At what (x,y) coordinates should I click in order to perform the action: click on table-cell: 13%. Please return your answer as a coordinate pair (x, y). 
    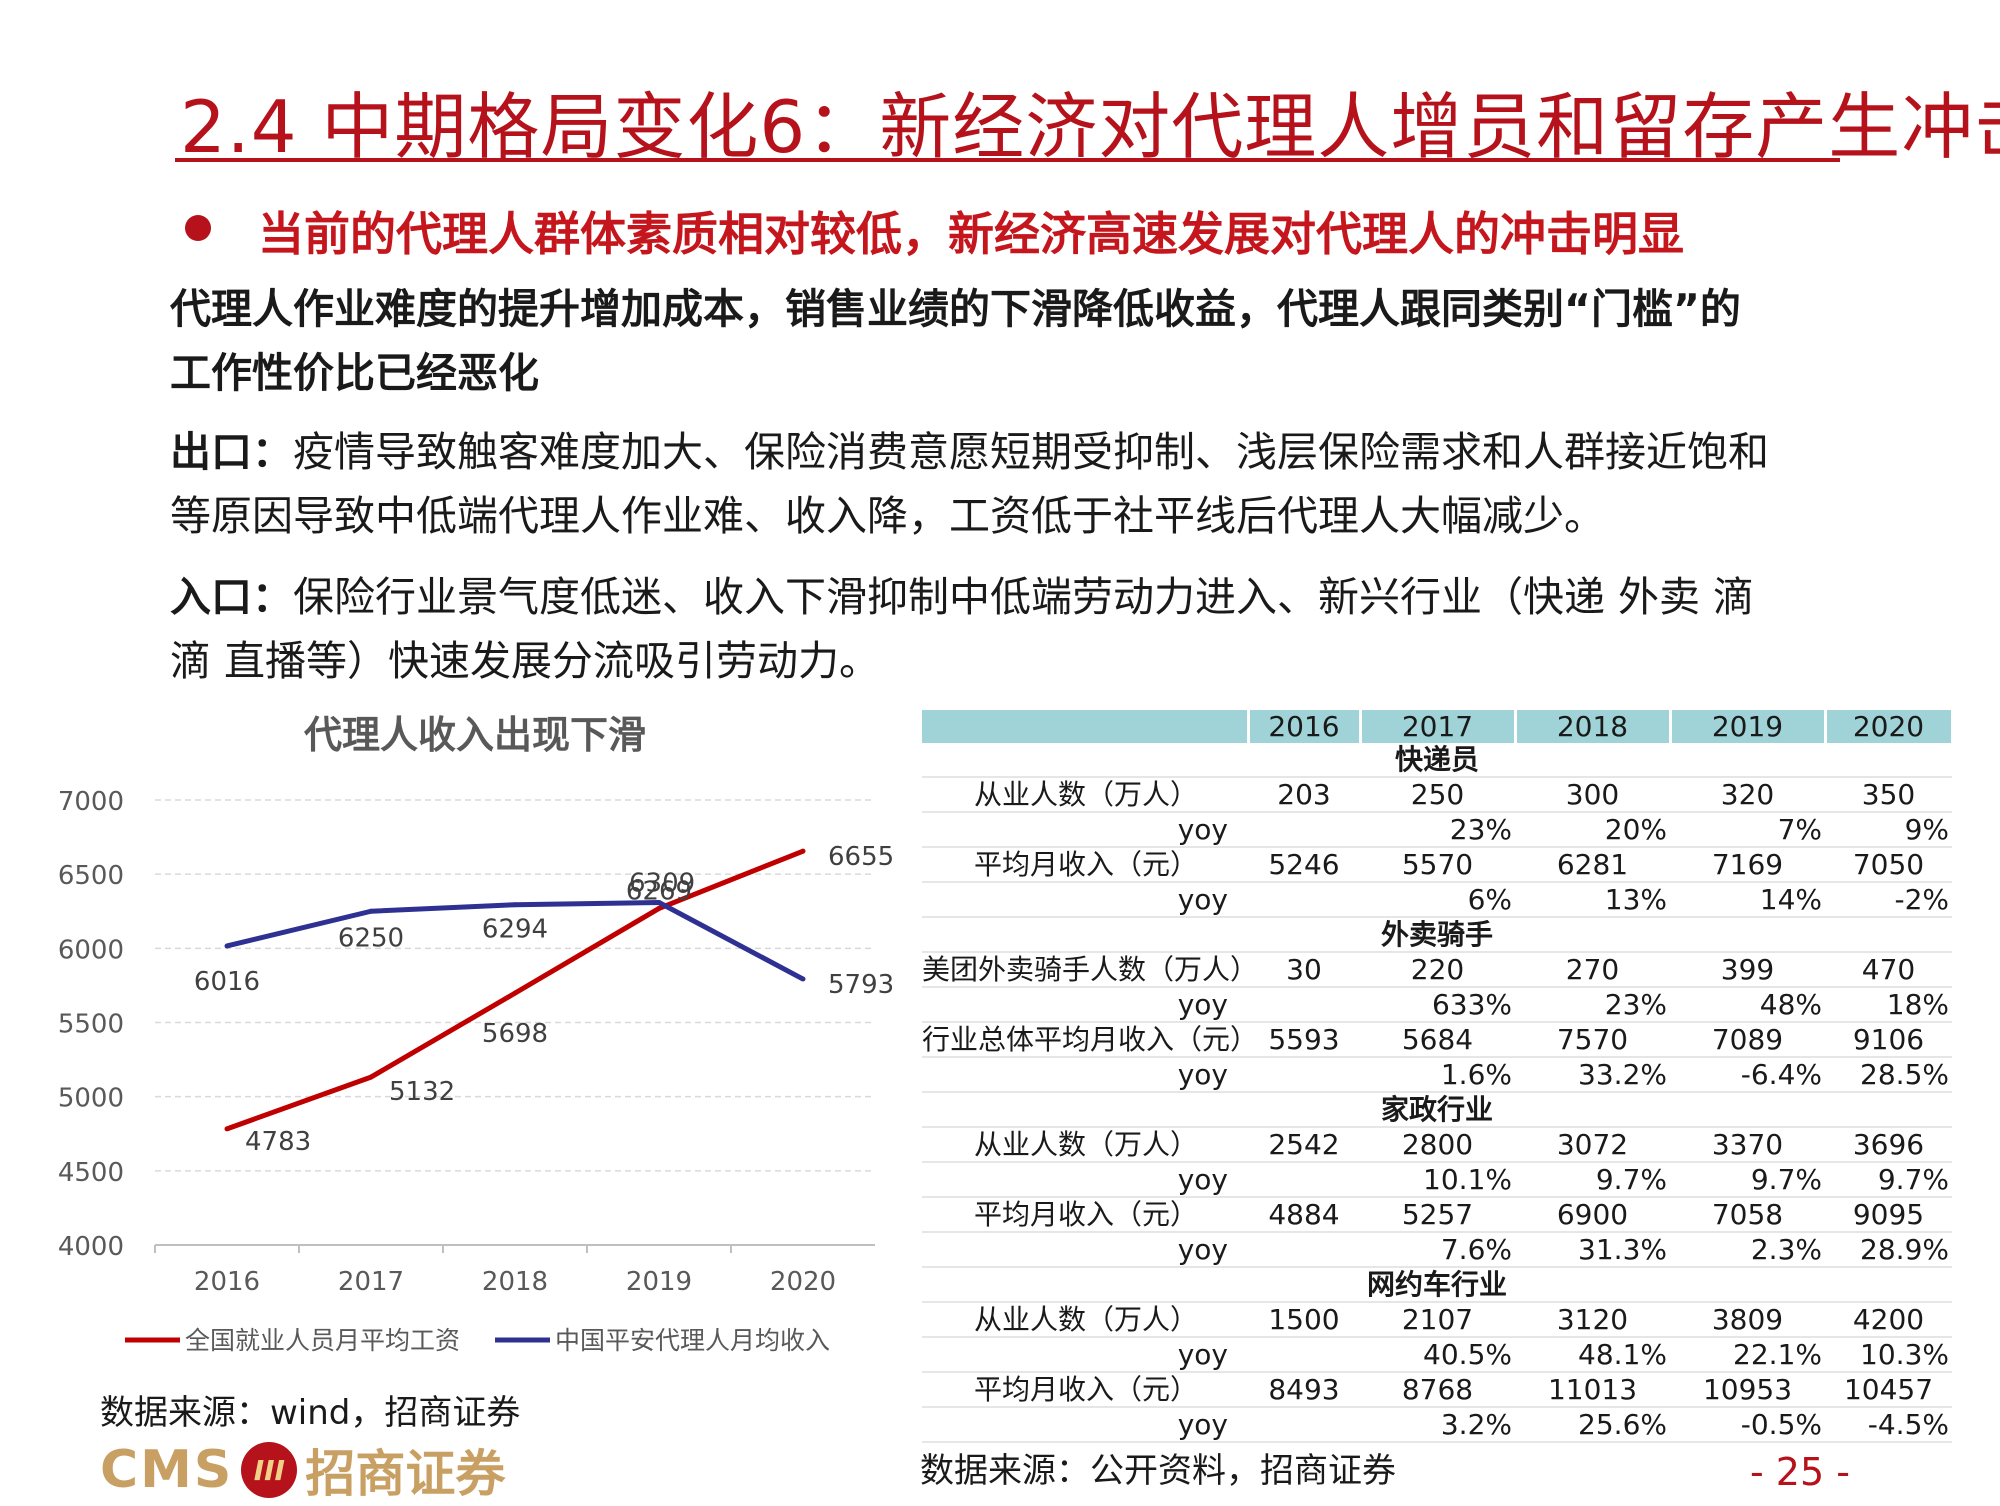
    Looking at the image, I should click on (1592, 900).